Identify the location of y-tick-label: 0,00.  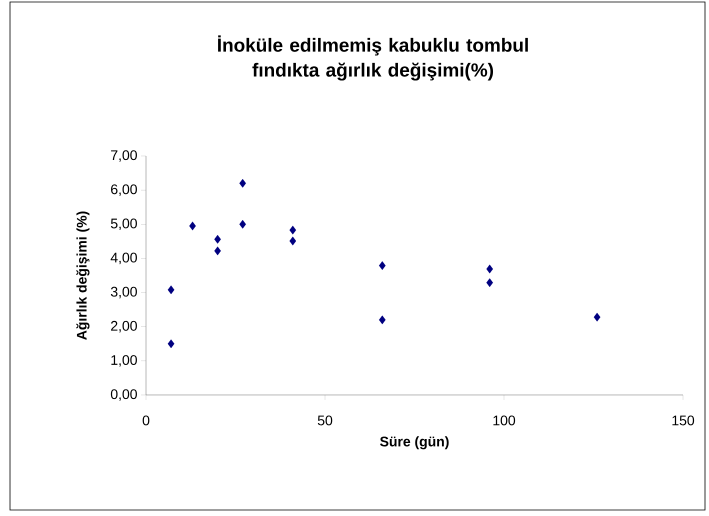
(123, 395).